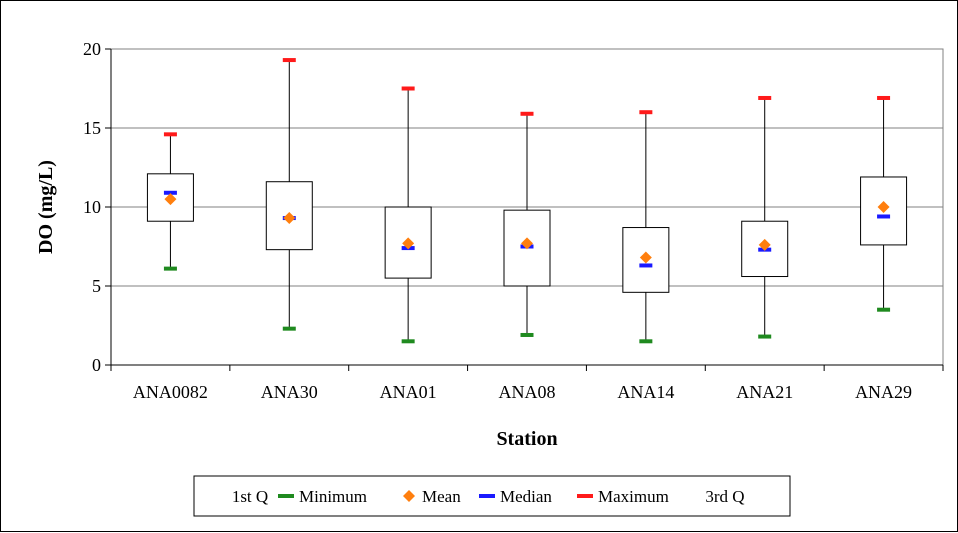  What do you see at coordinates (92, 49) in the screenshot?
I see `y-tick-label: 20` at bounding box center [92, 49].